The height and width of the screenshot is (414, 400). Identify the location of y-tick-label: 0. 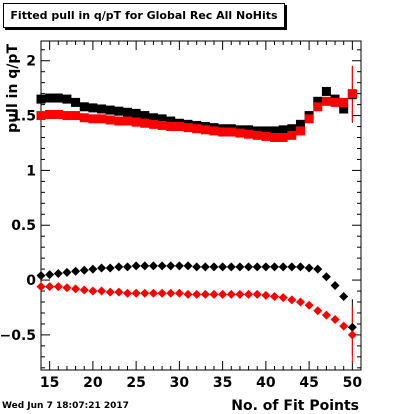
(31, 281).